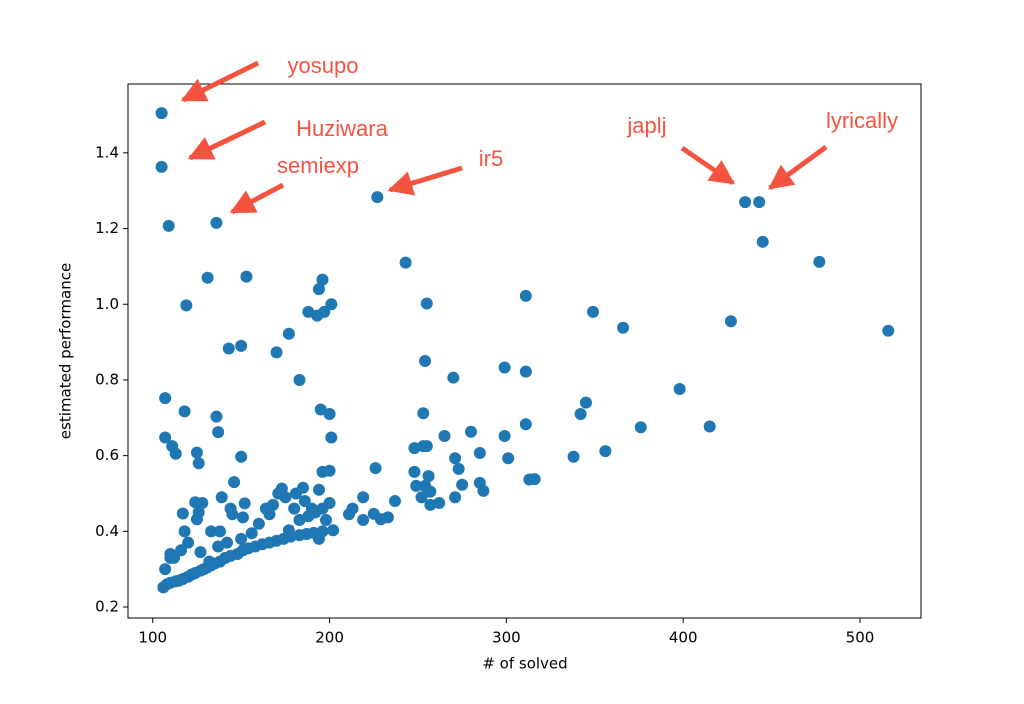 The image size is (1024, 704). Describe the element at coordinates (862, 120) in the screenshot. I see `annotation-label: lyrically` at that location.